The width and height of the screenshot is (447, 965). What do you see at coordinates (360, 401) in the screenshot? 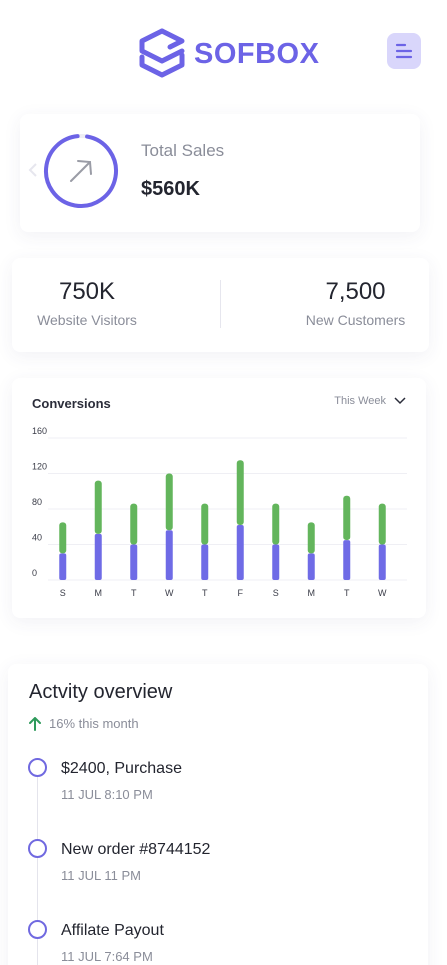
I see `period-label: This Week` at bounding box center [360, 401].